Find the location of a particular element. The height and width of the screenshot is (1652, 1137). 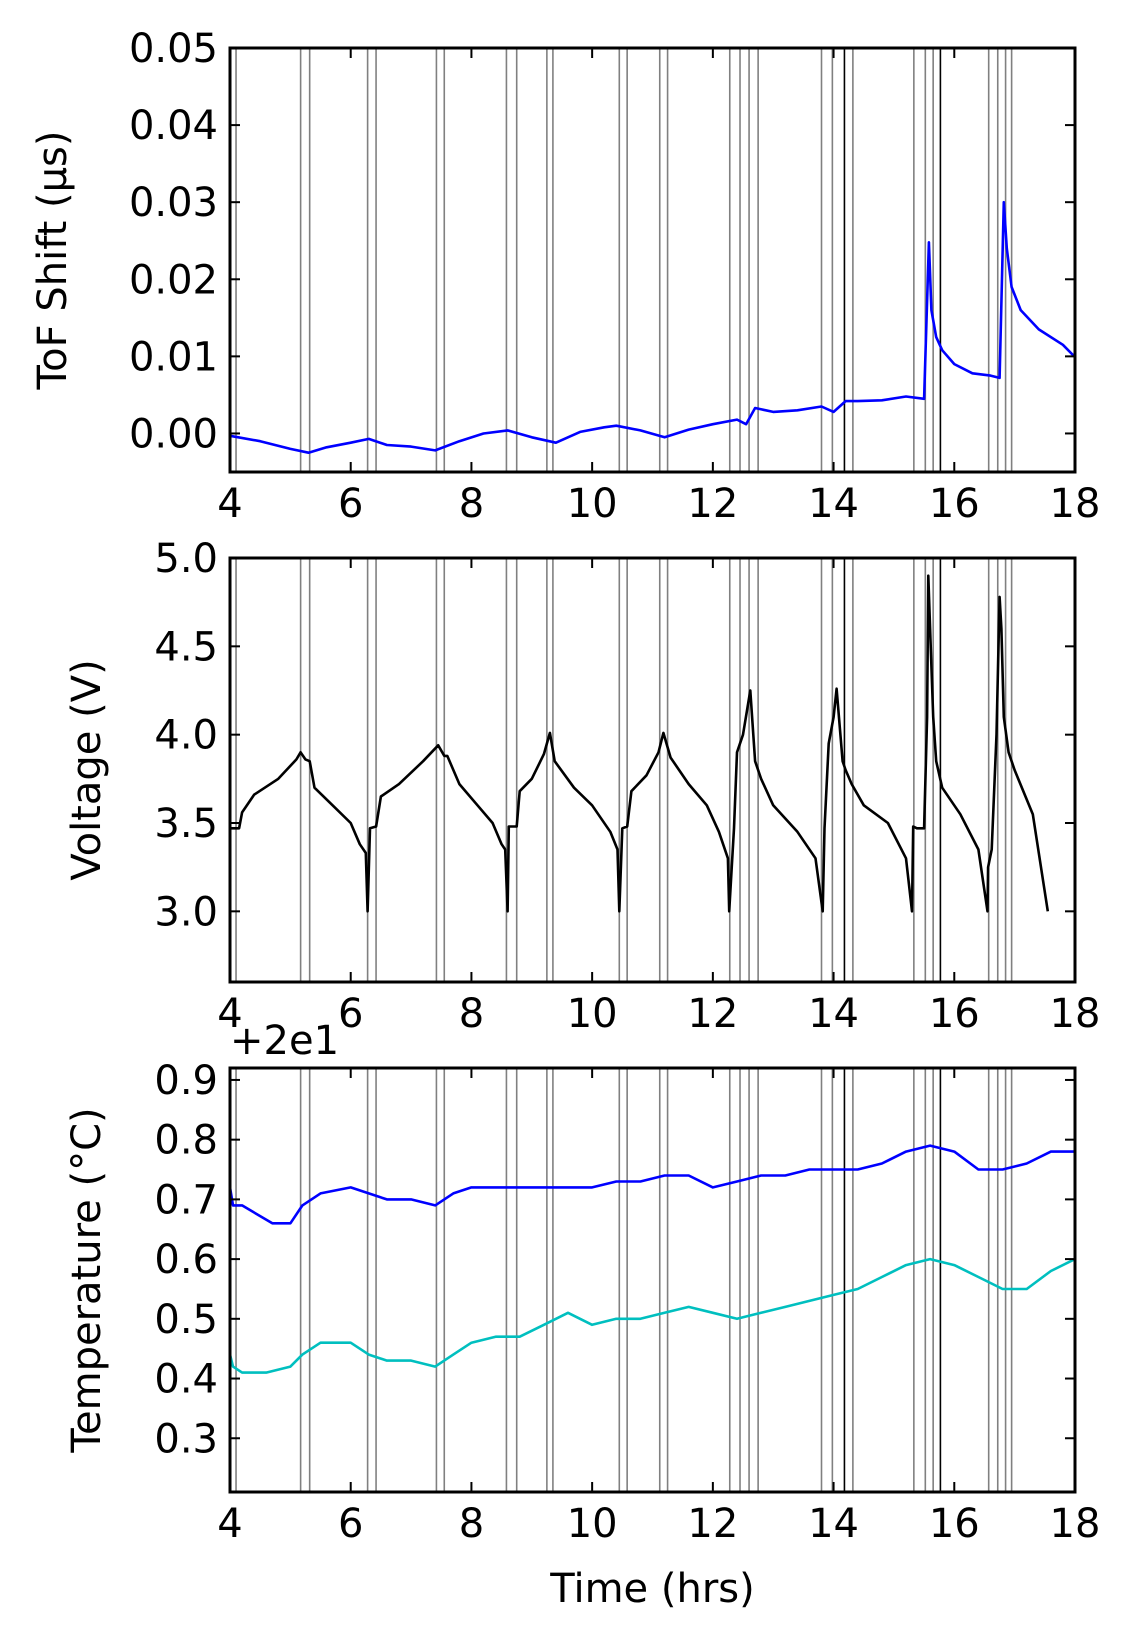

voltage-xtick-label: 8 is located at coordinates (471, 1014).